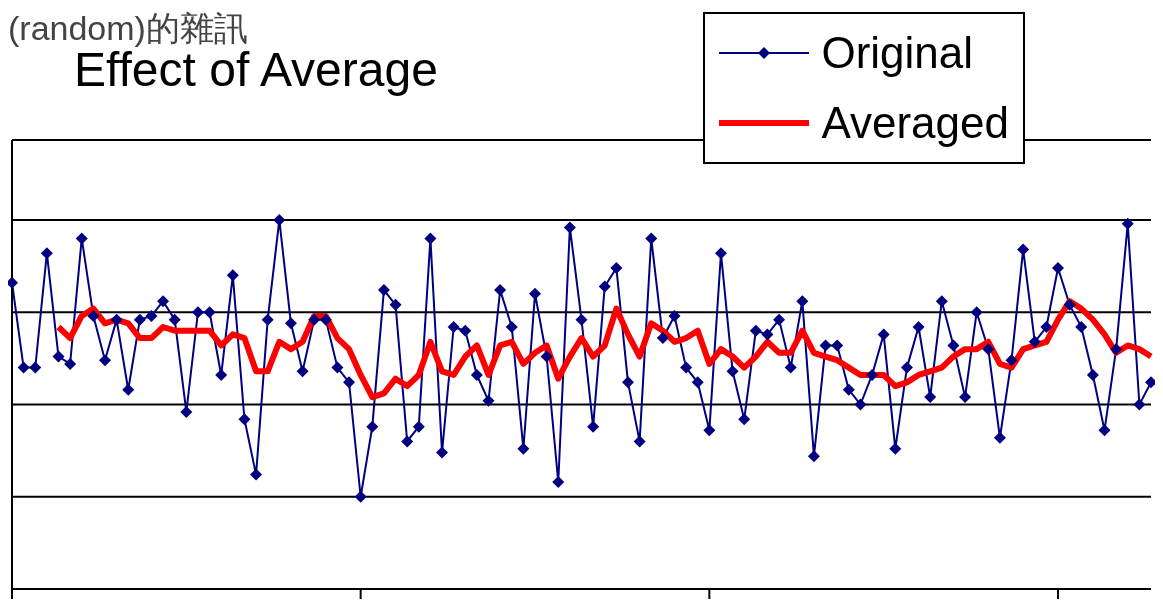 The image size is (1163, 611). I want to click on text: (random)的雜訊, so click(128, 28).